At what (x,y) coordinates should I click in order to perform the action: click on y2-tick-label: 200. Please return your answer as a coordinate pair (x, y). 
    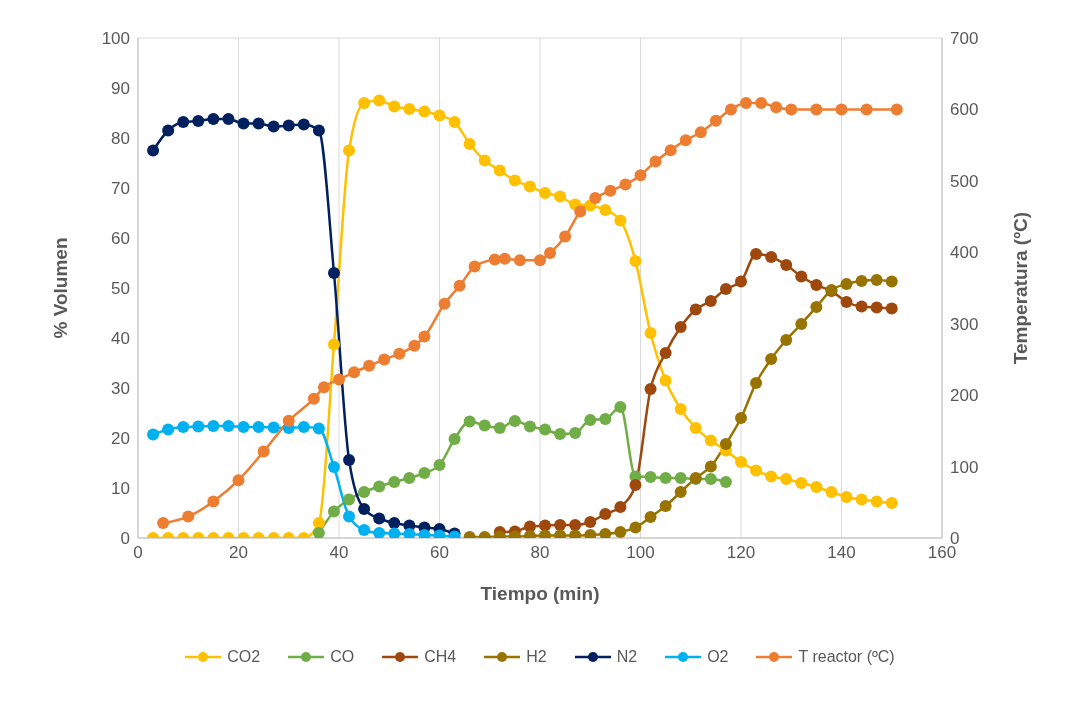
    Looking at the image, I should click on (964, 396).